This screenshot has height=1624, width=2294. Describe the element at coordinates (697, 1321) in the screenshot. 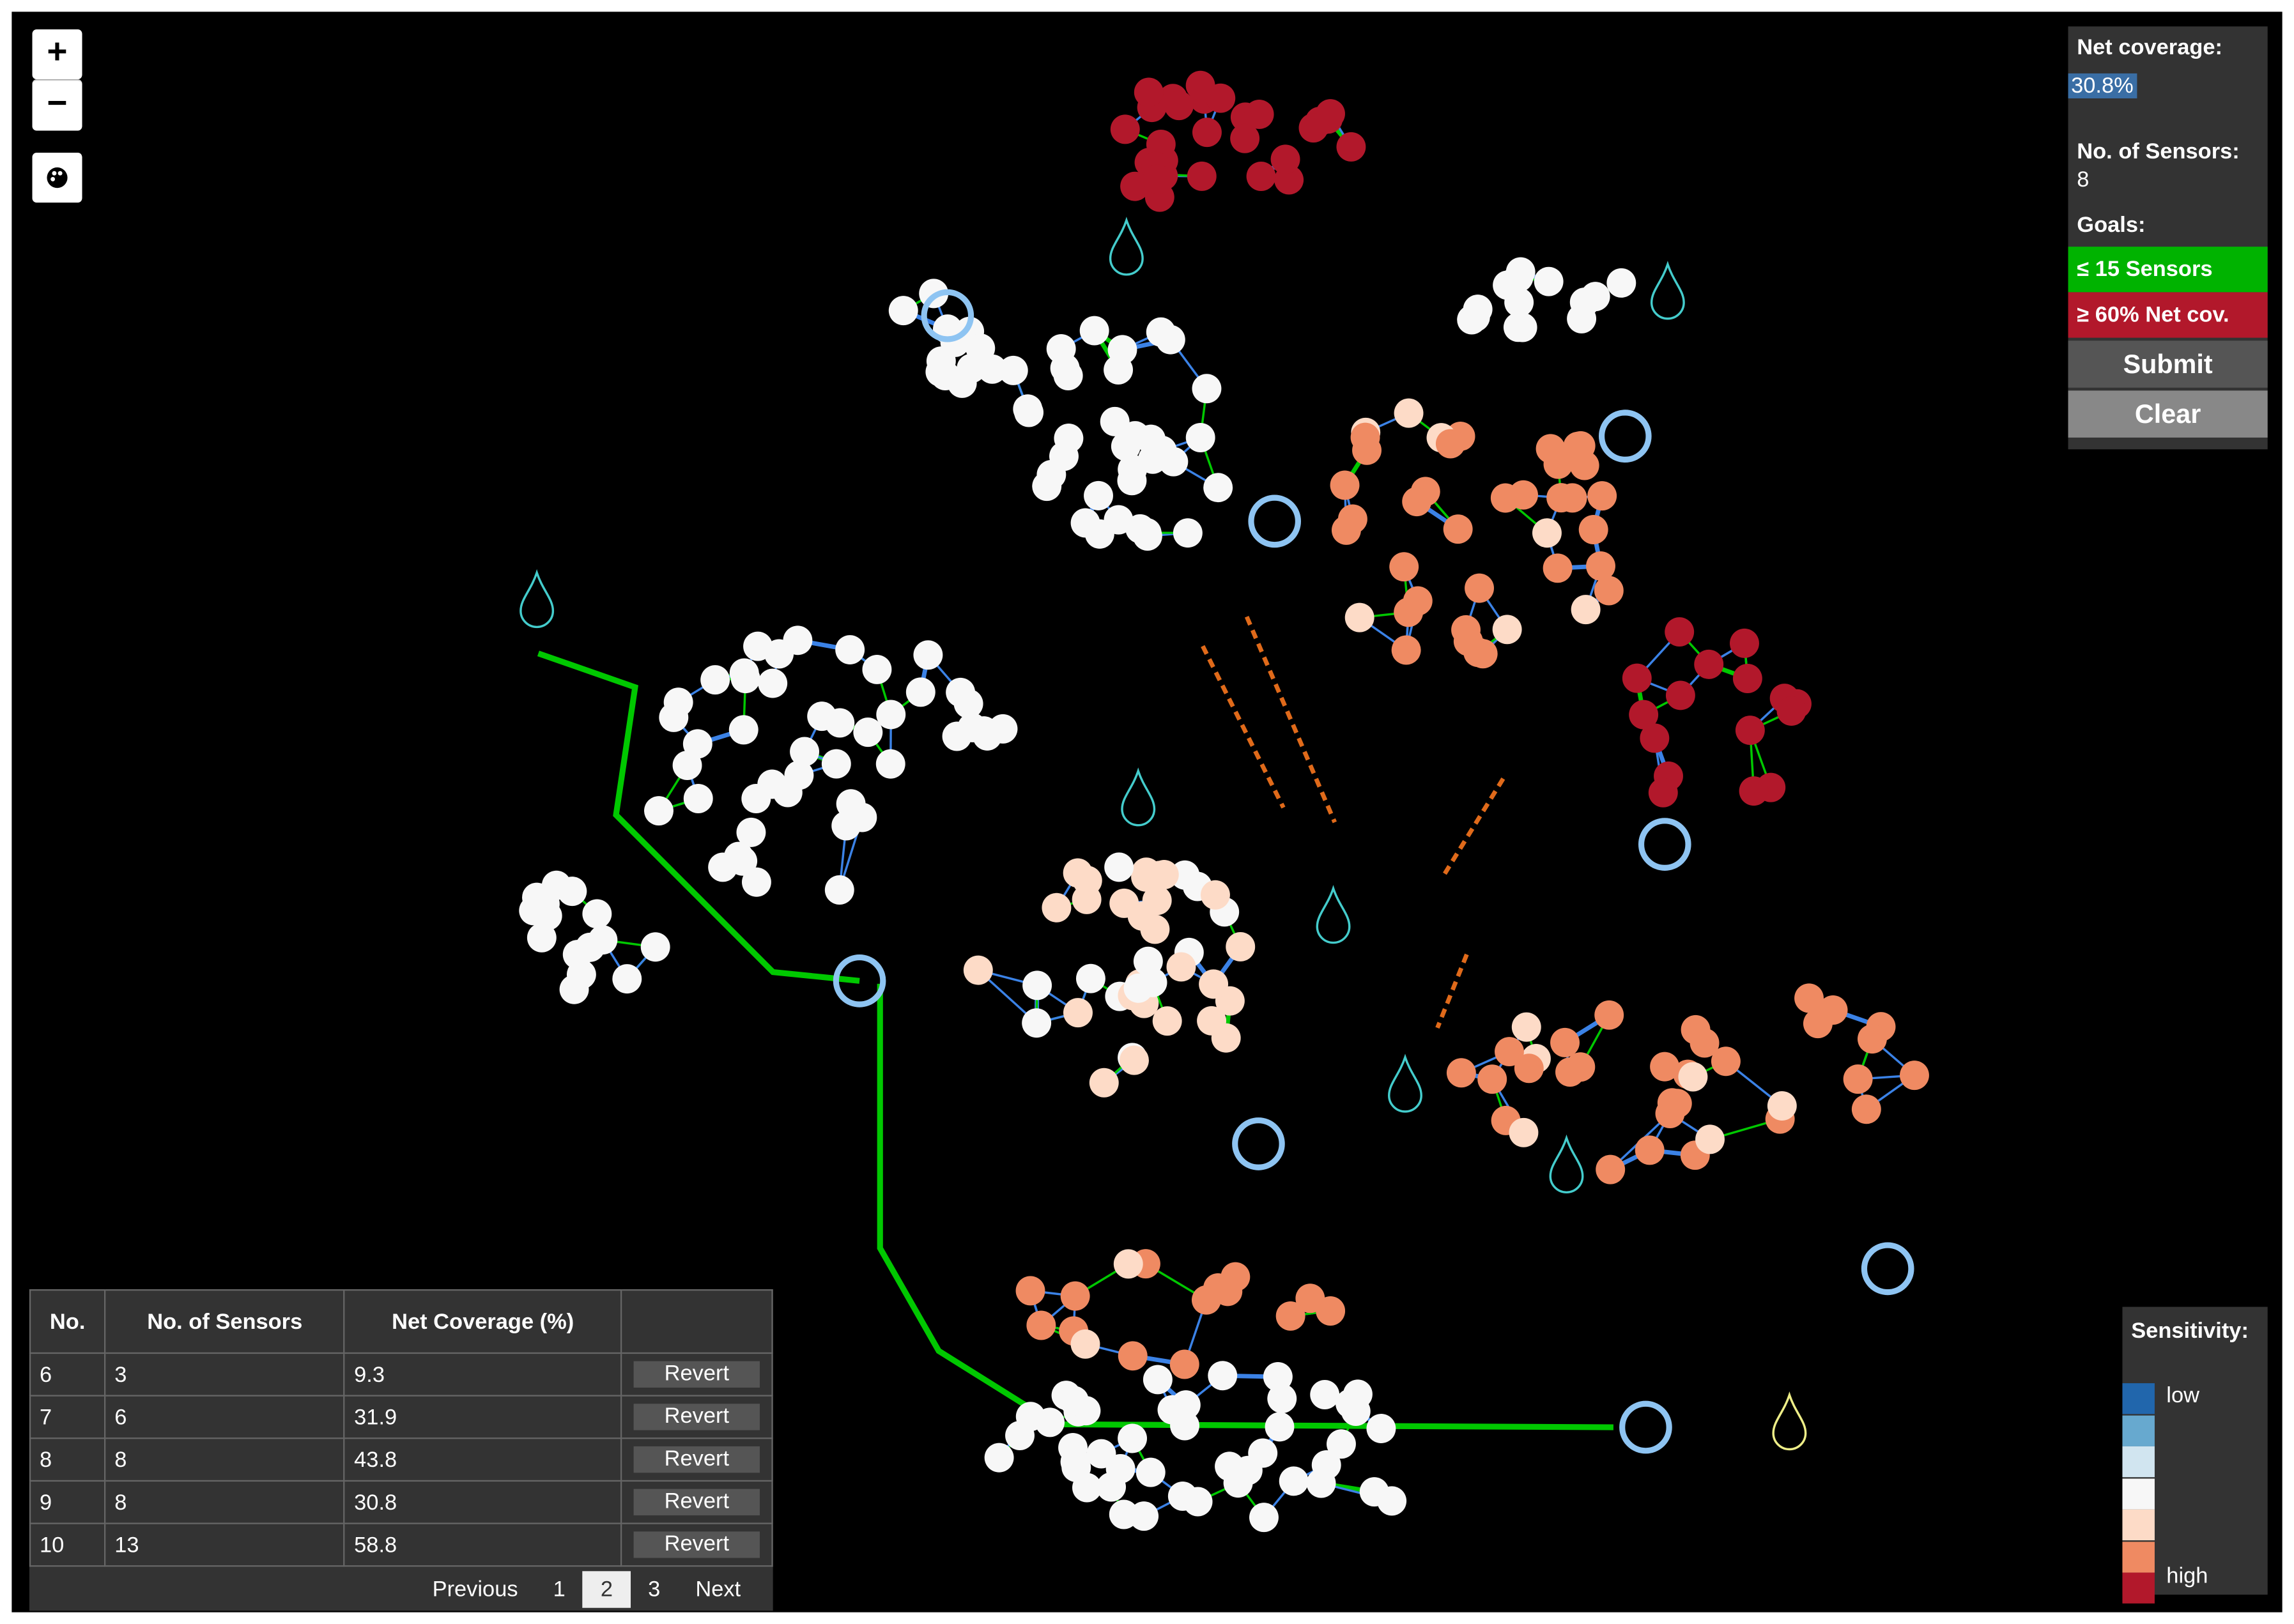

I see `column-header` at that location.